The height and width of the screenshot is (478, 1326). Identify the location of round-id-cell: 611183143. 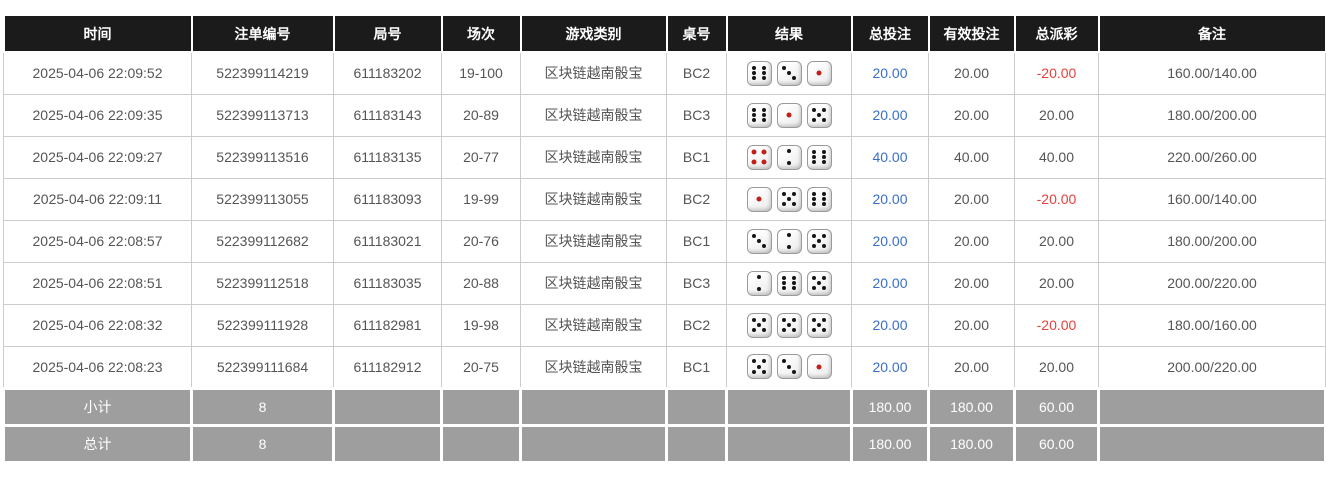
(387, 115).